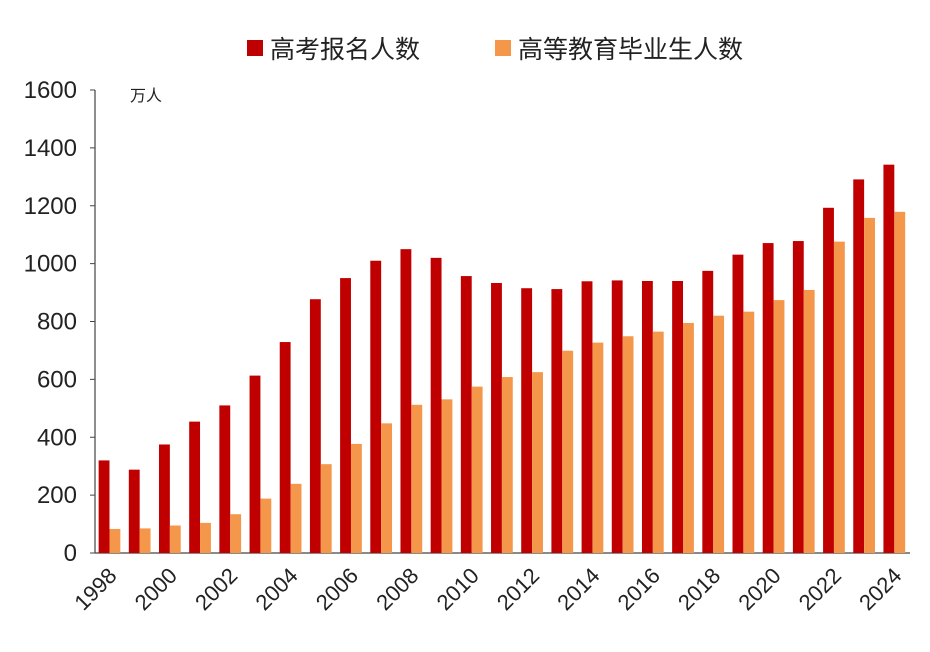  Describe the element at coordinates (315, 426) in the screenshot. I see `bar-applicants-2005` at that location.